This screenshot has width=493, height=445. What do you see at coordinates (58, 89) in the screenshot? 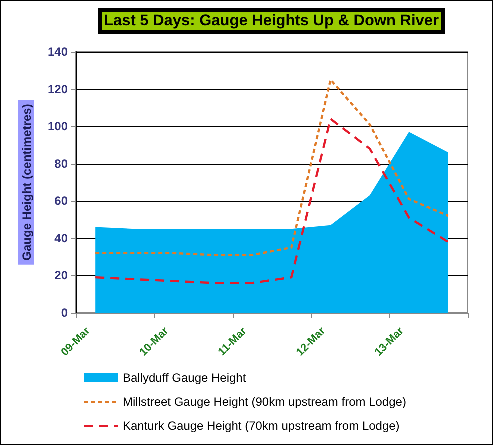
I see `y-tick-label: 120` at bounding box center [58, 89].